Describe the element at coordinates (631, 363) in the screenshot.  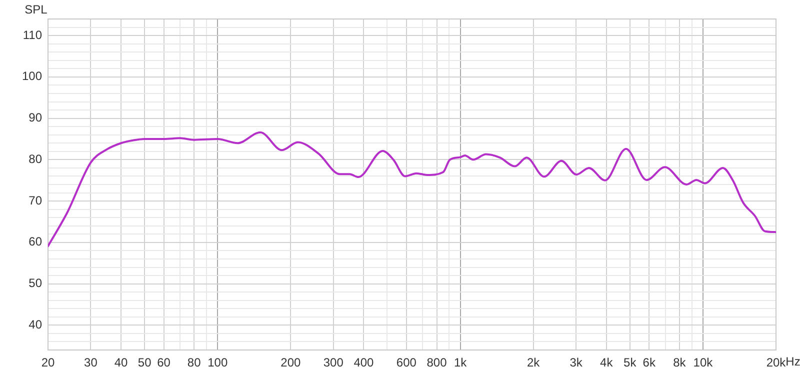
I see `x-tick-label: 5k` at that location.